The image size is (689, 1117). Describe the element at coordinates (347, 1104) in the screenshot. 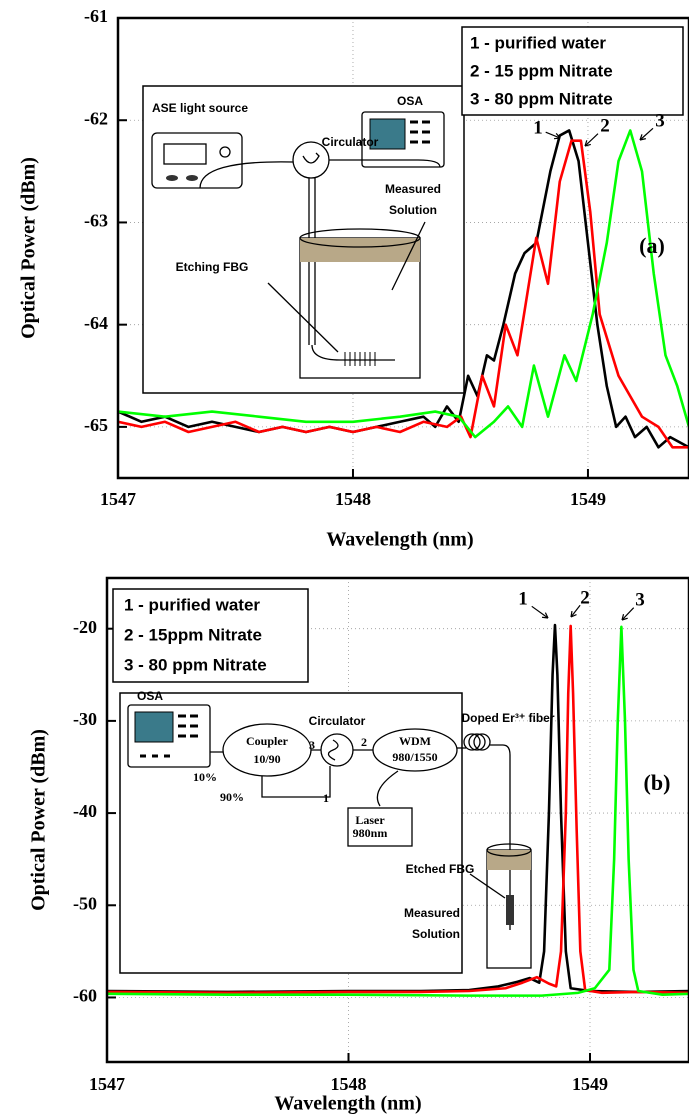

I see `x-axis-title: Wavelength (nm)` at that location.